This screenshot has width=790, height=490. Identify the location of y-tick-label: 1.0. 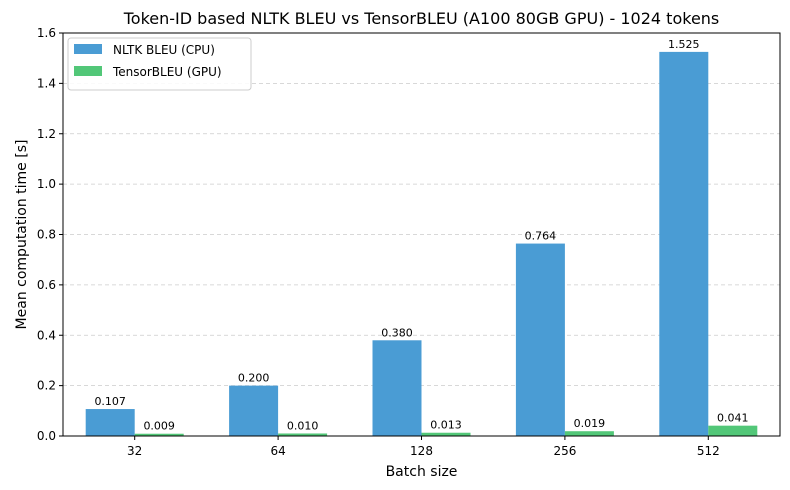
(46, 184).